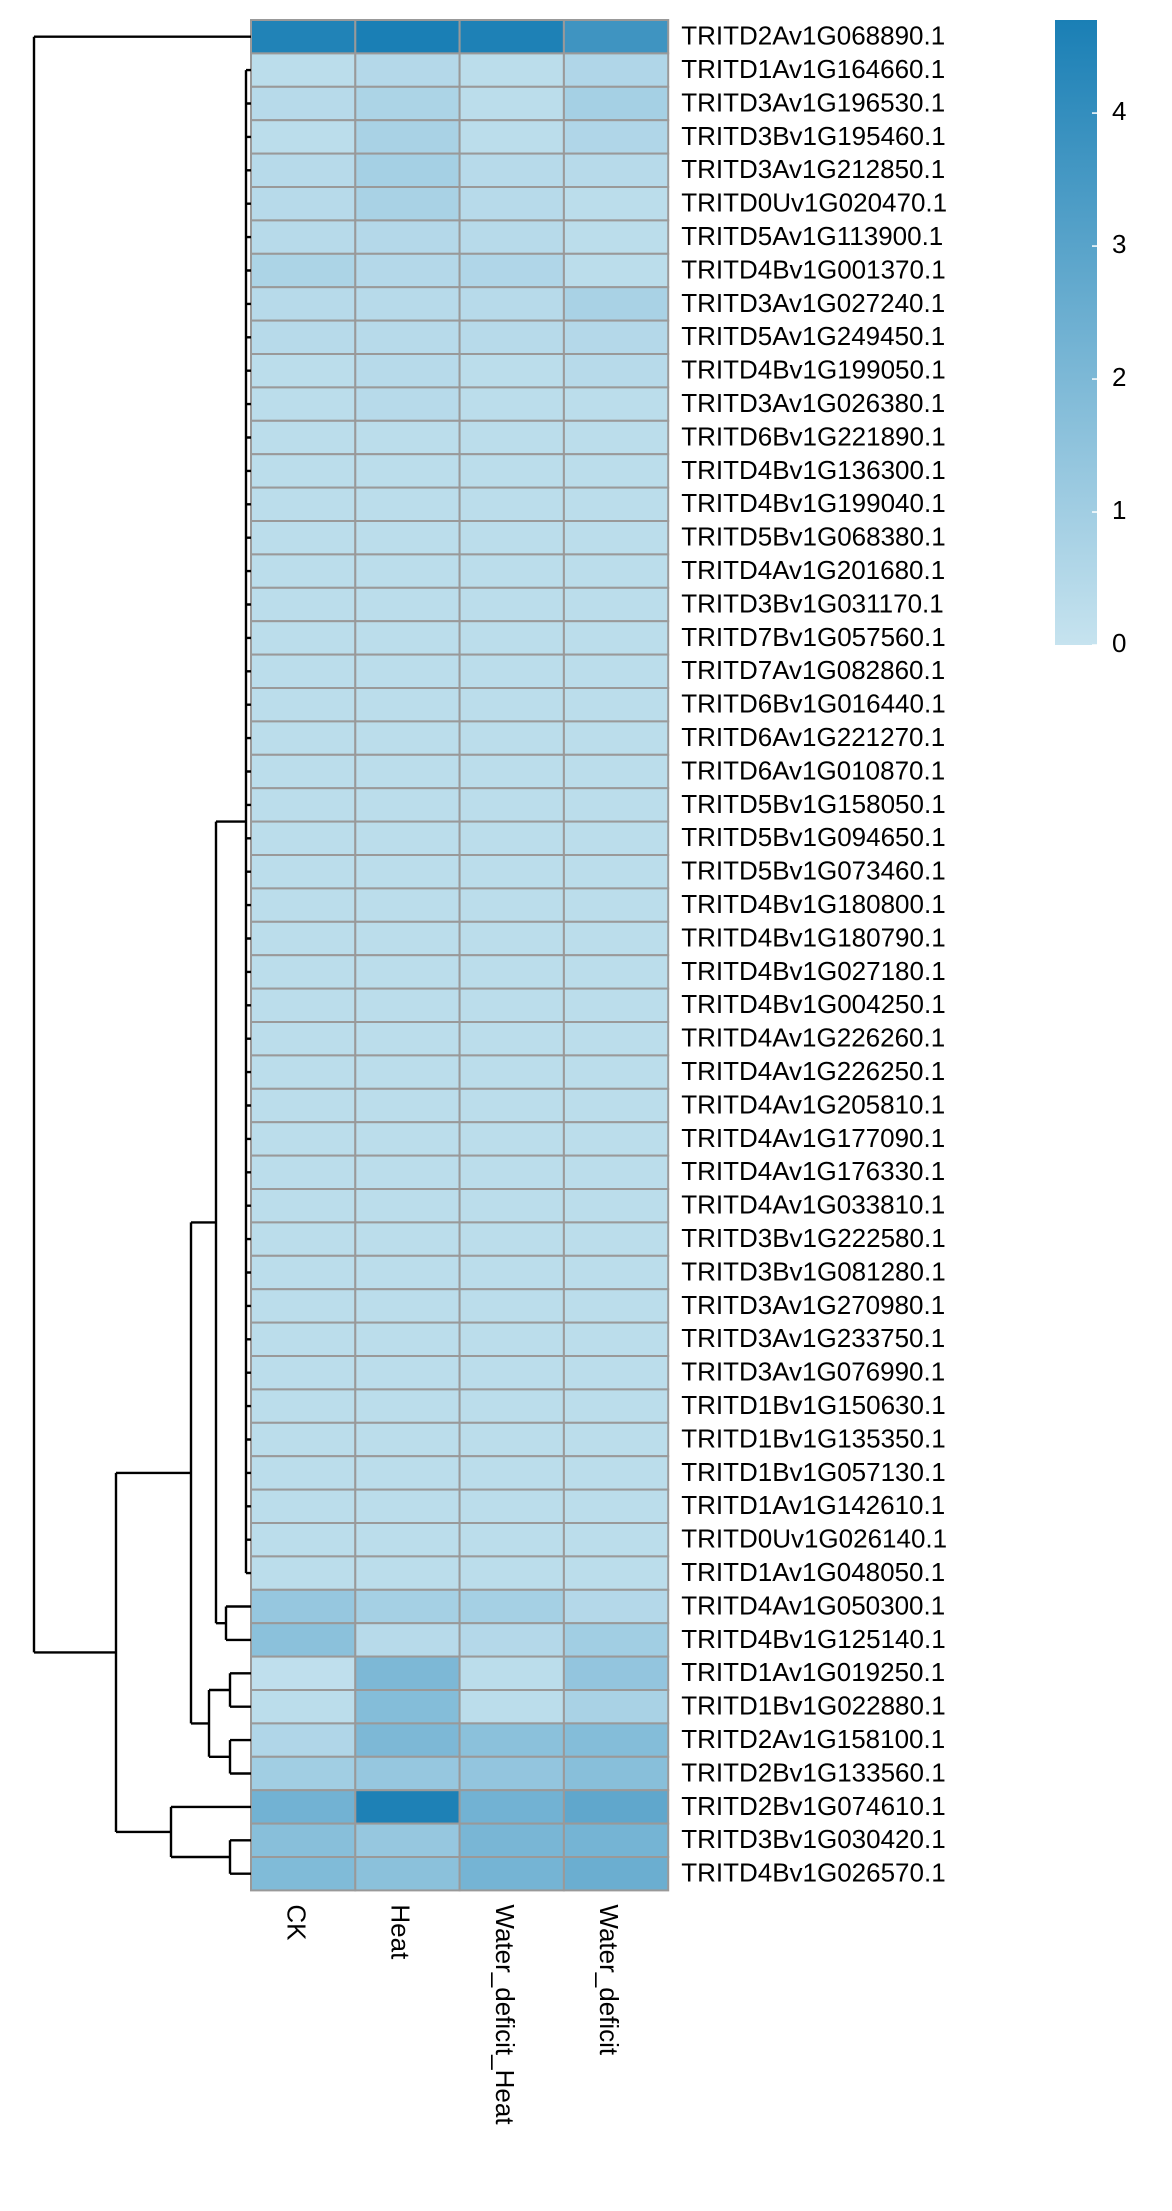  I want to click on row-label: TRITD4Av1G176330.1, so click(813, 1171).